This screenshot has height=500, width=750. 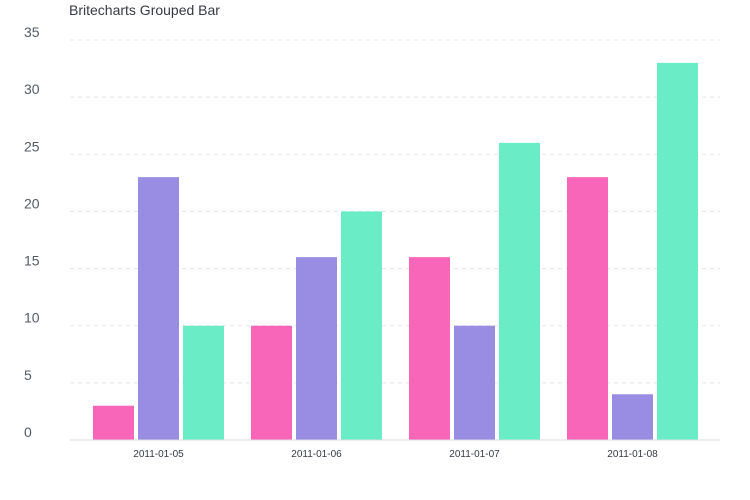 What do you see at coordinates (632, 454) in the screenshot?
I see `x-tick-label: 2011-01-08` at bounding box center [632, 454].